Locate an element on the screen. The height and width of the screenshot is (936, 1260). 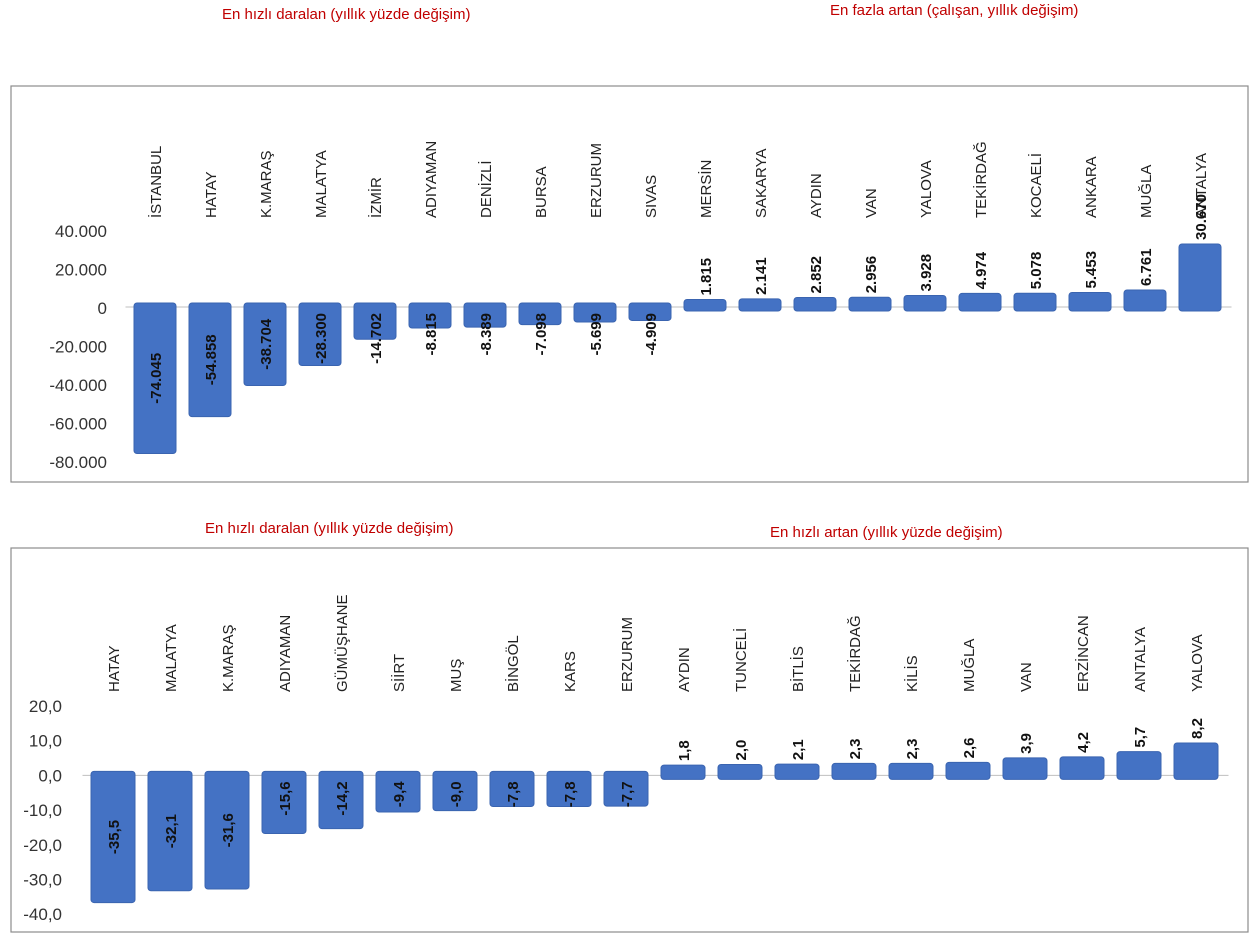
chart2-category-label: ERZİNCAN is located at coordinates (1083, 653).